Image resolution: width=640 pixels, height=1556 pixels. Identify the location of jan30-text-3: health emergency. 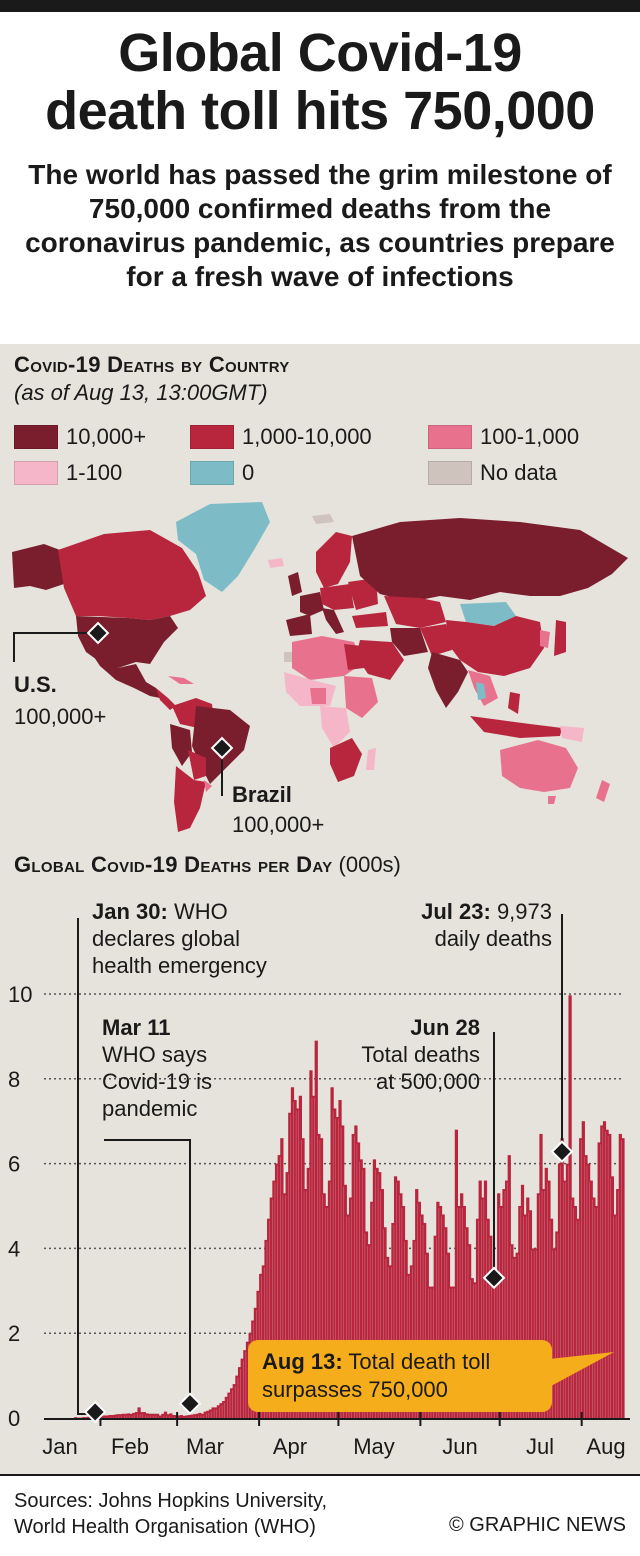
(179, 965).